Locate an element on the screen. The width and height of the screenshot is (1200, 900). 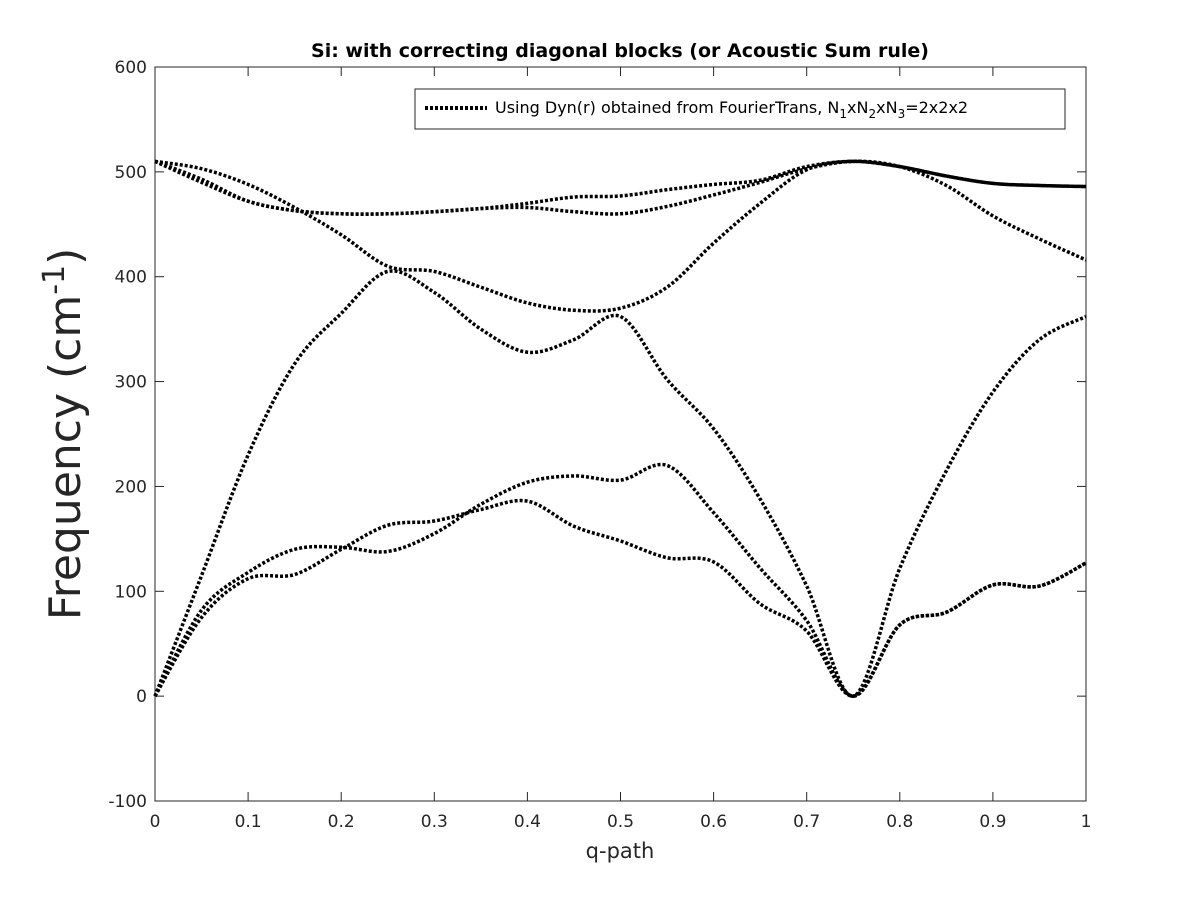
x-tick-label: 0 is located at coordinates (155, 822).